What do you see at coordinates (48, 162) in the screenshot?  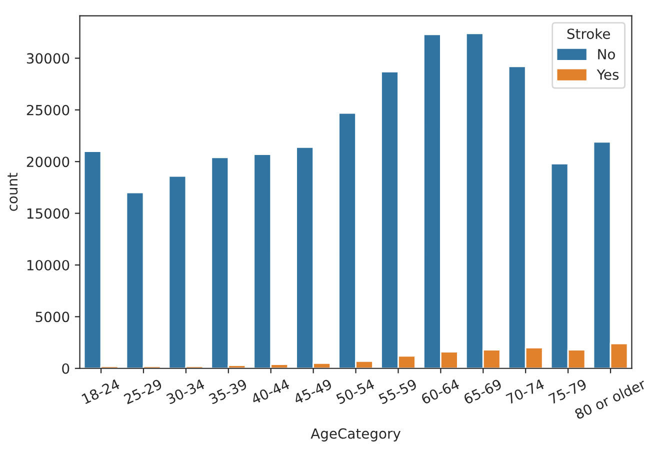 I see `y-tick-label: 20000` at bounding box center [48, 162].